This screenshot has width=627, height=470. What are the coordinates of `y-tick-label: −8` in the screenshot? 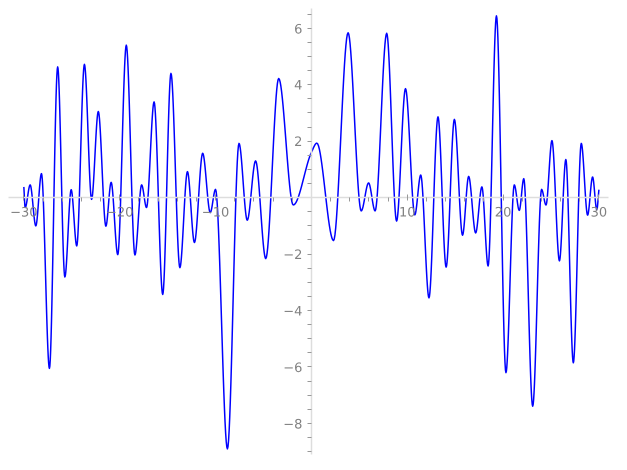 It's located at (292, 424).